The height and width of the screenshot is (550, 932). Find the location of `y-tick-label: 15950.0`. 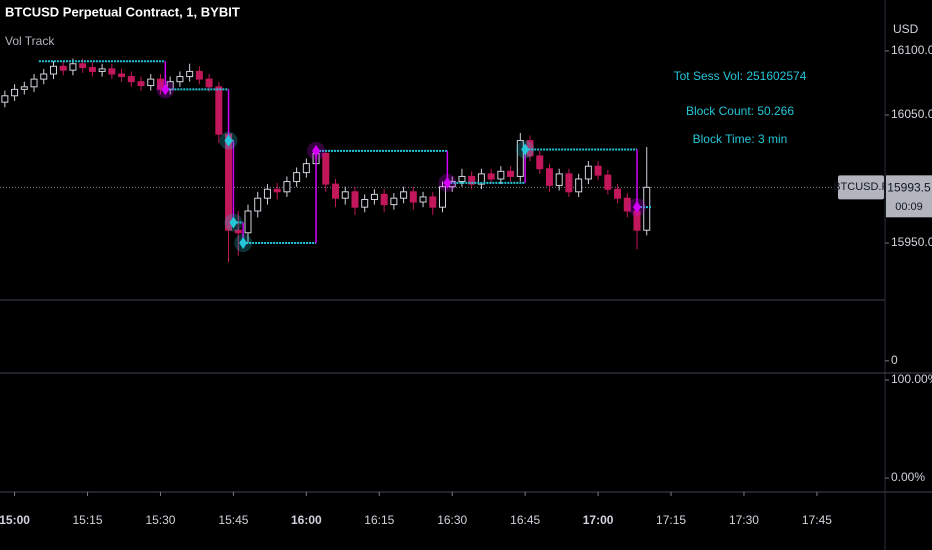

y-tick-label: 15950.0 is located at coordinates (911, 242).